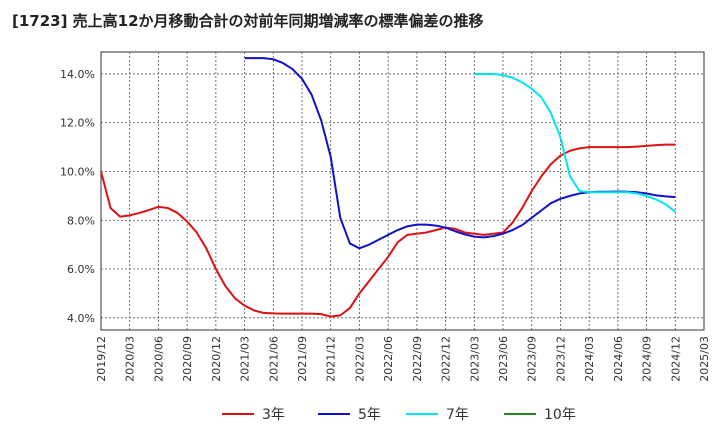 Image resolution: width=720 pixels, height=440 pixels. I want to click on y-tick-label: 14.0%, so click(77, 74).